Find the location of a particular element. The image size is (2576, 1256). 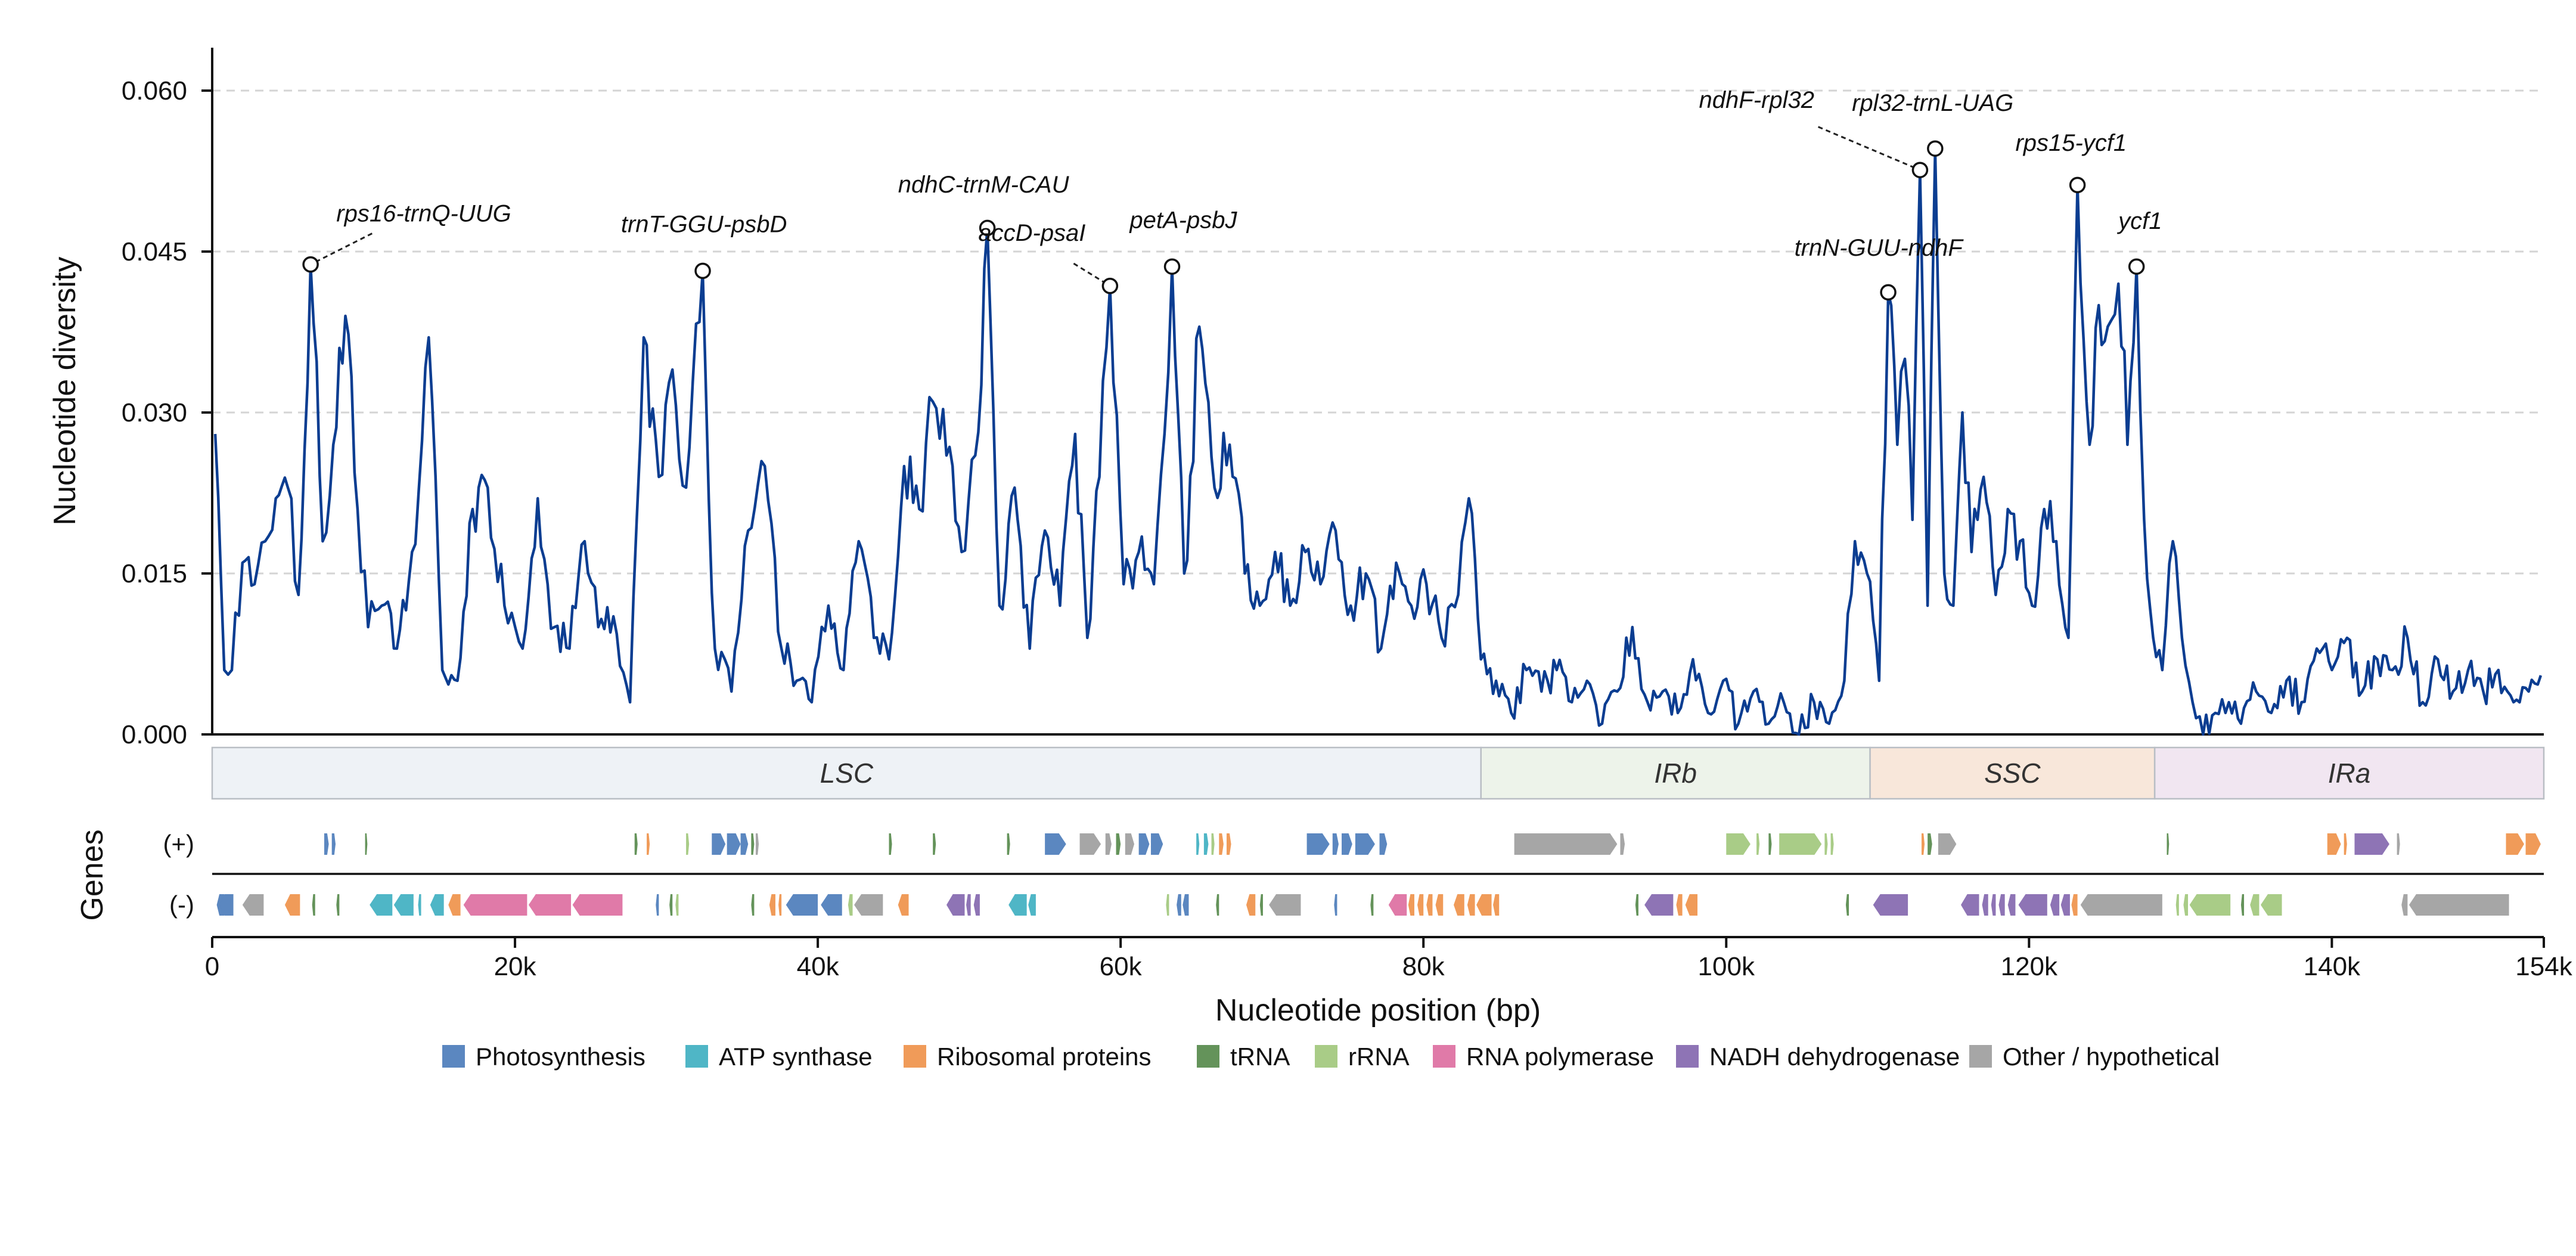

legend-label: RNA polymerase is located at coordinates (1560, 1057).